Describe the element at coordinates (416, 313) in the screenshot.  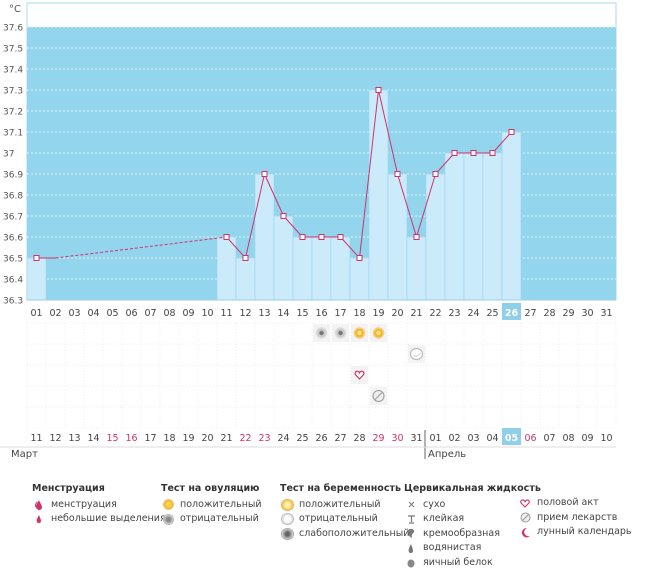
I see `cycle-day-label: 21` at that location.